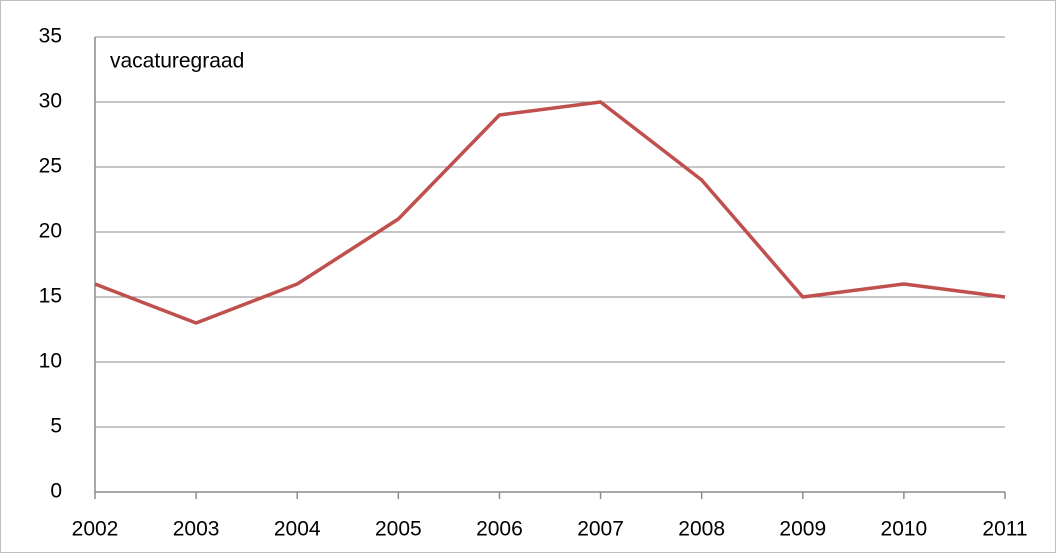 This screenshot has height=553, width=1056. Describe the element at coordinates (904, 529) in the screenshot. I see `x-tick-label: 2010` at that location.